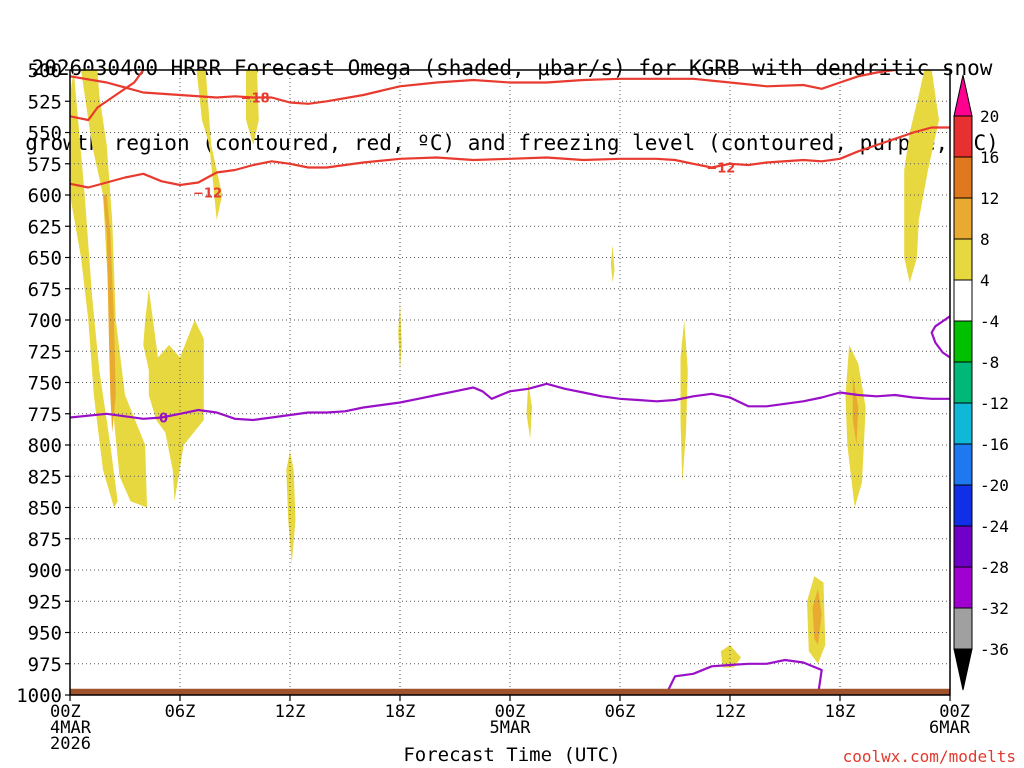  Describe the element at coordinates (720, 169) in the screenshot. I see `contour-label-1: −12` at that location.